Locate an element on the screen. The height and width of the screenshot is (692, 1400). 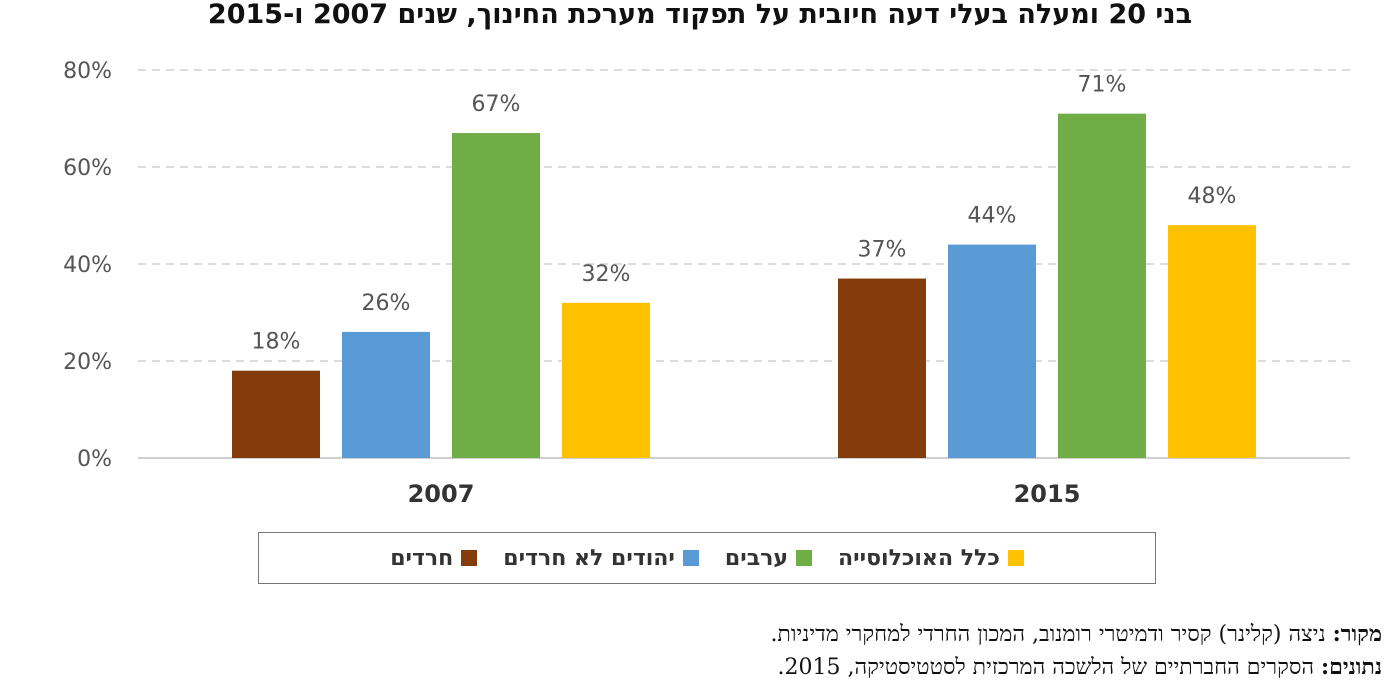
y-tick-label: 40% is located at coordinates (87, 265).